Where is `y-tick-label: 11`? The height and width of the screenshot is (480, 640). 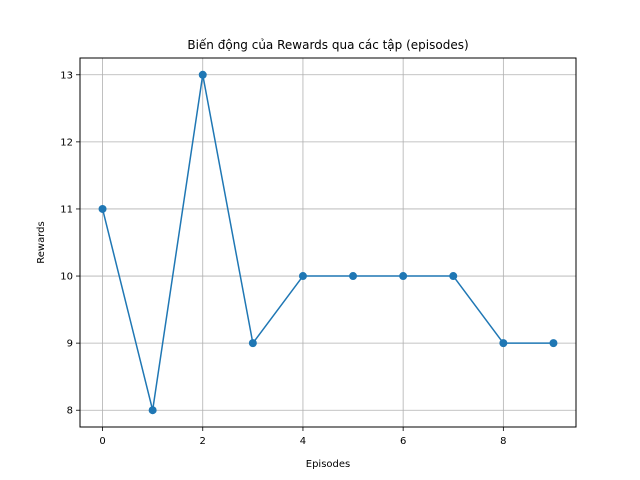 y-tick-label: 11 is located at coordinates (66, 209).